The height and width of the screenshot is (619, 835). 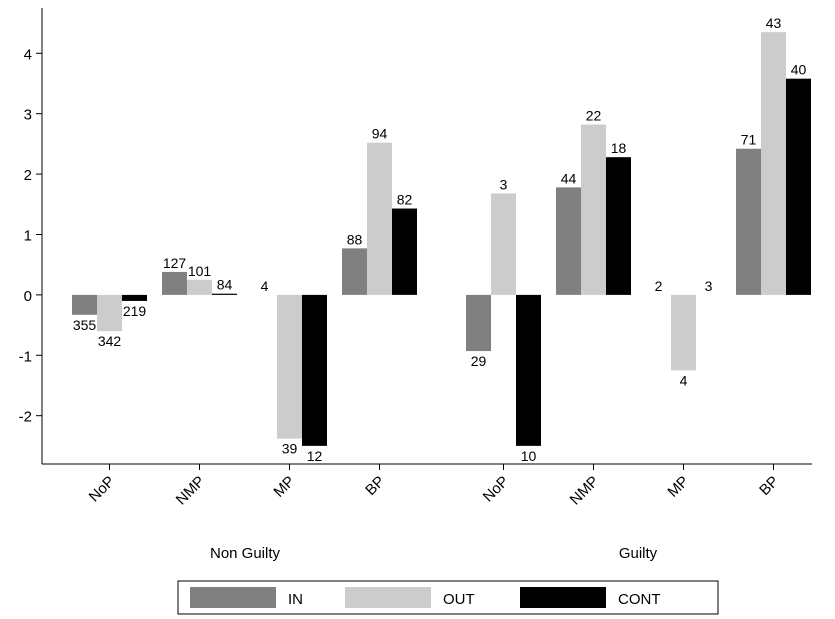 I want to click on y-tick-label: 2, so click(x=28, y=175).